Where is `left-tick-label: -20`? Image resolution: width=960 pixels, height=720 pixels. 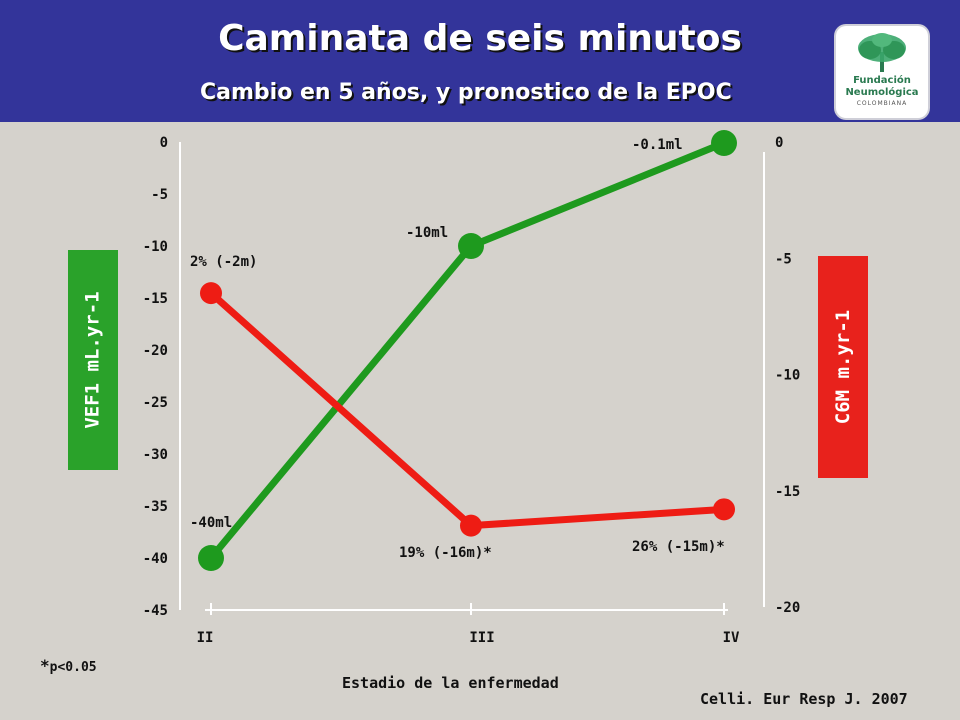
left-tick-label: -20 is located at coordinates (155, 351).